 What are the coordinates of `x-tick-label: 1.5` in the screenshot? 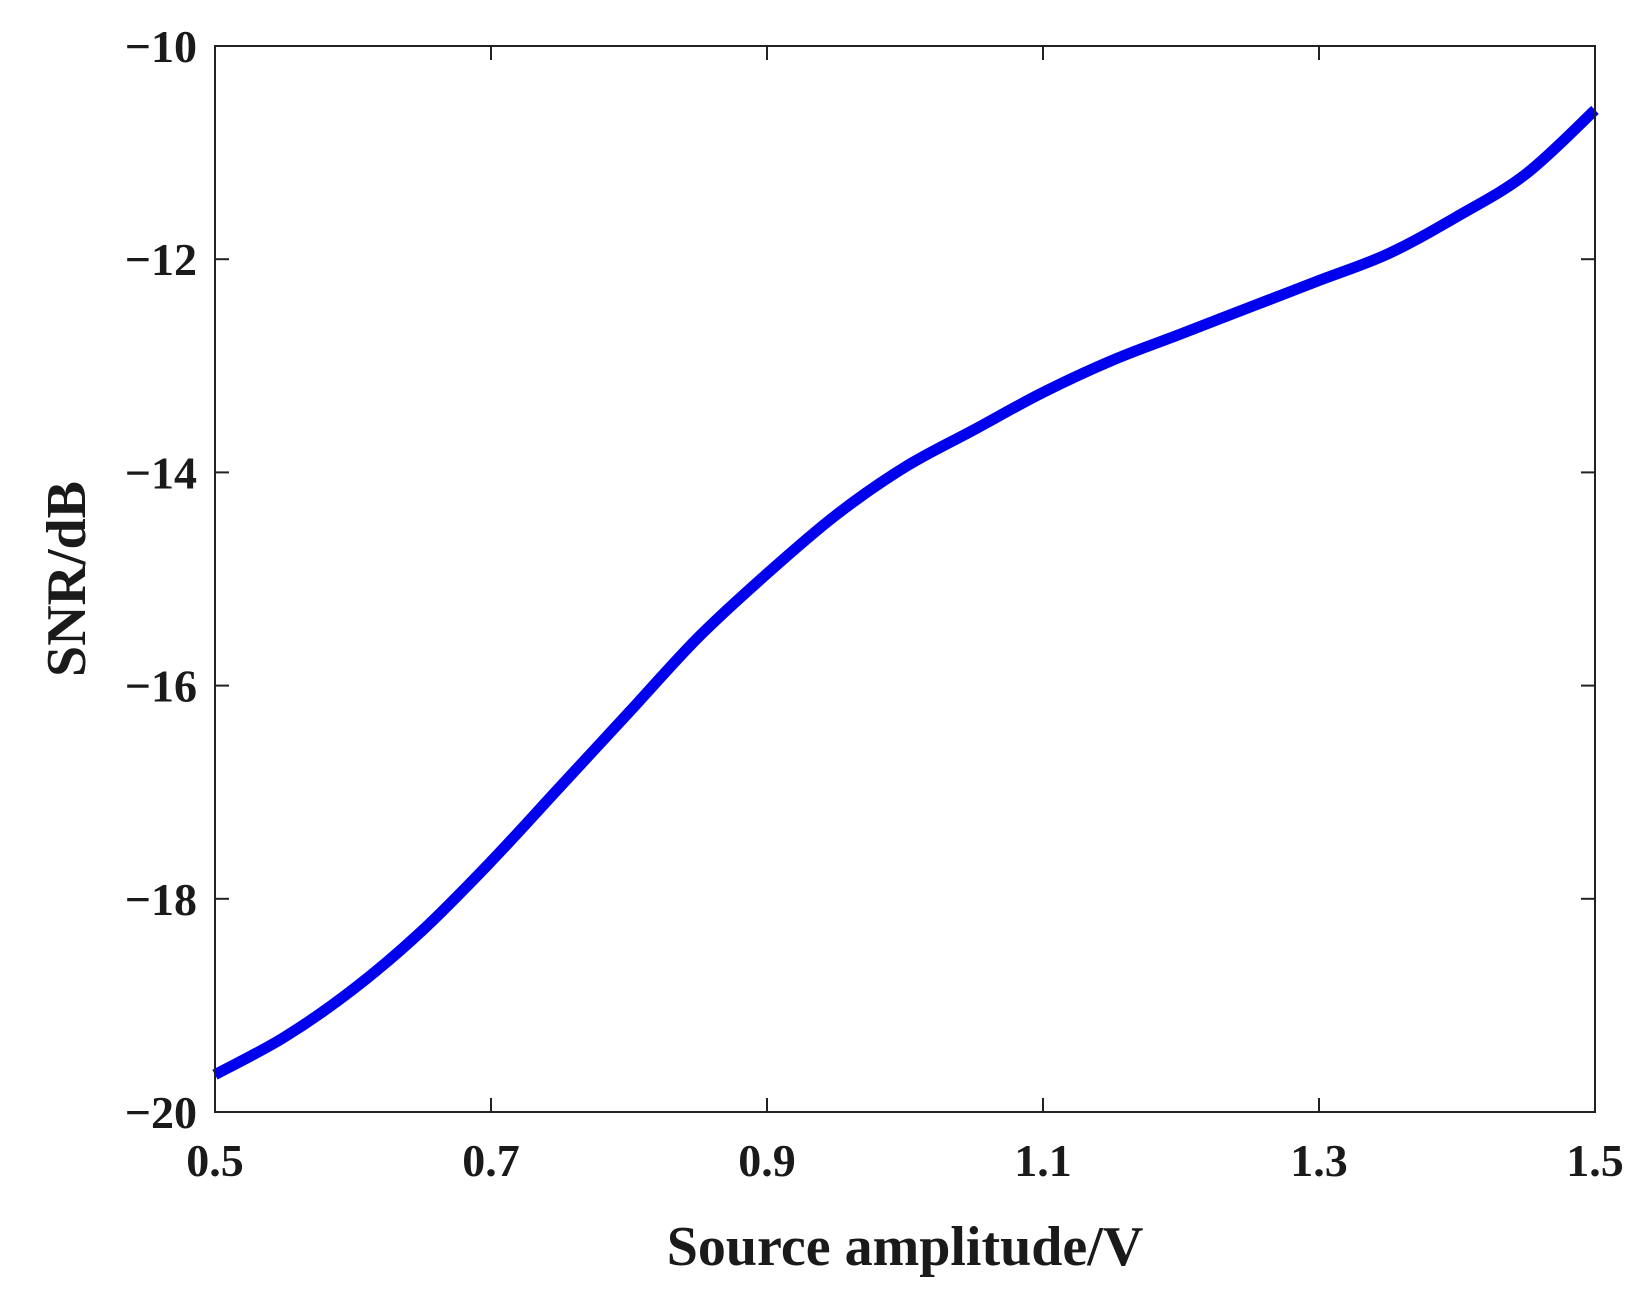 It's located at (1595, 1160).